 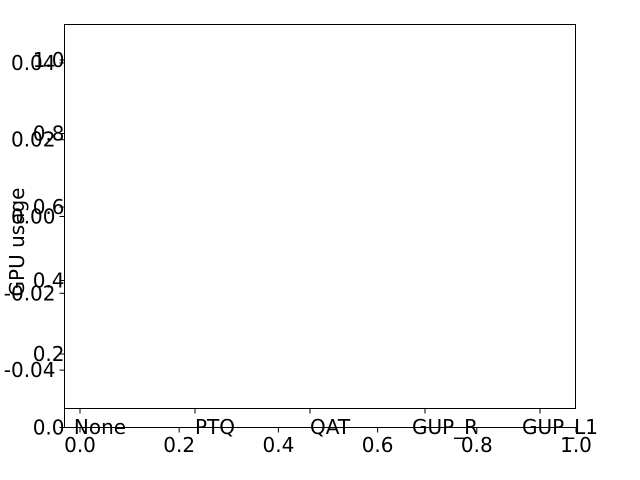 What do you see at coordinates (30, 293) in the screenshot?
I see `y-tick-label-1: -0.02` at bounding box center [30, 293].